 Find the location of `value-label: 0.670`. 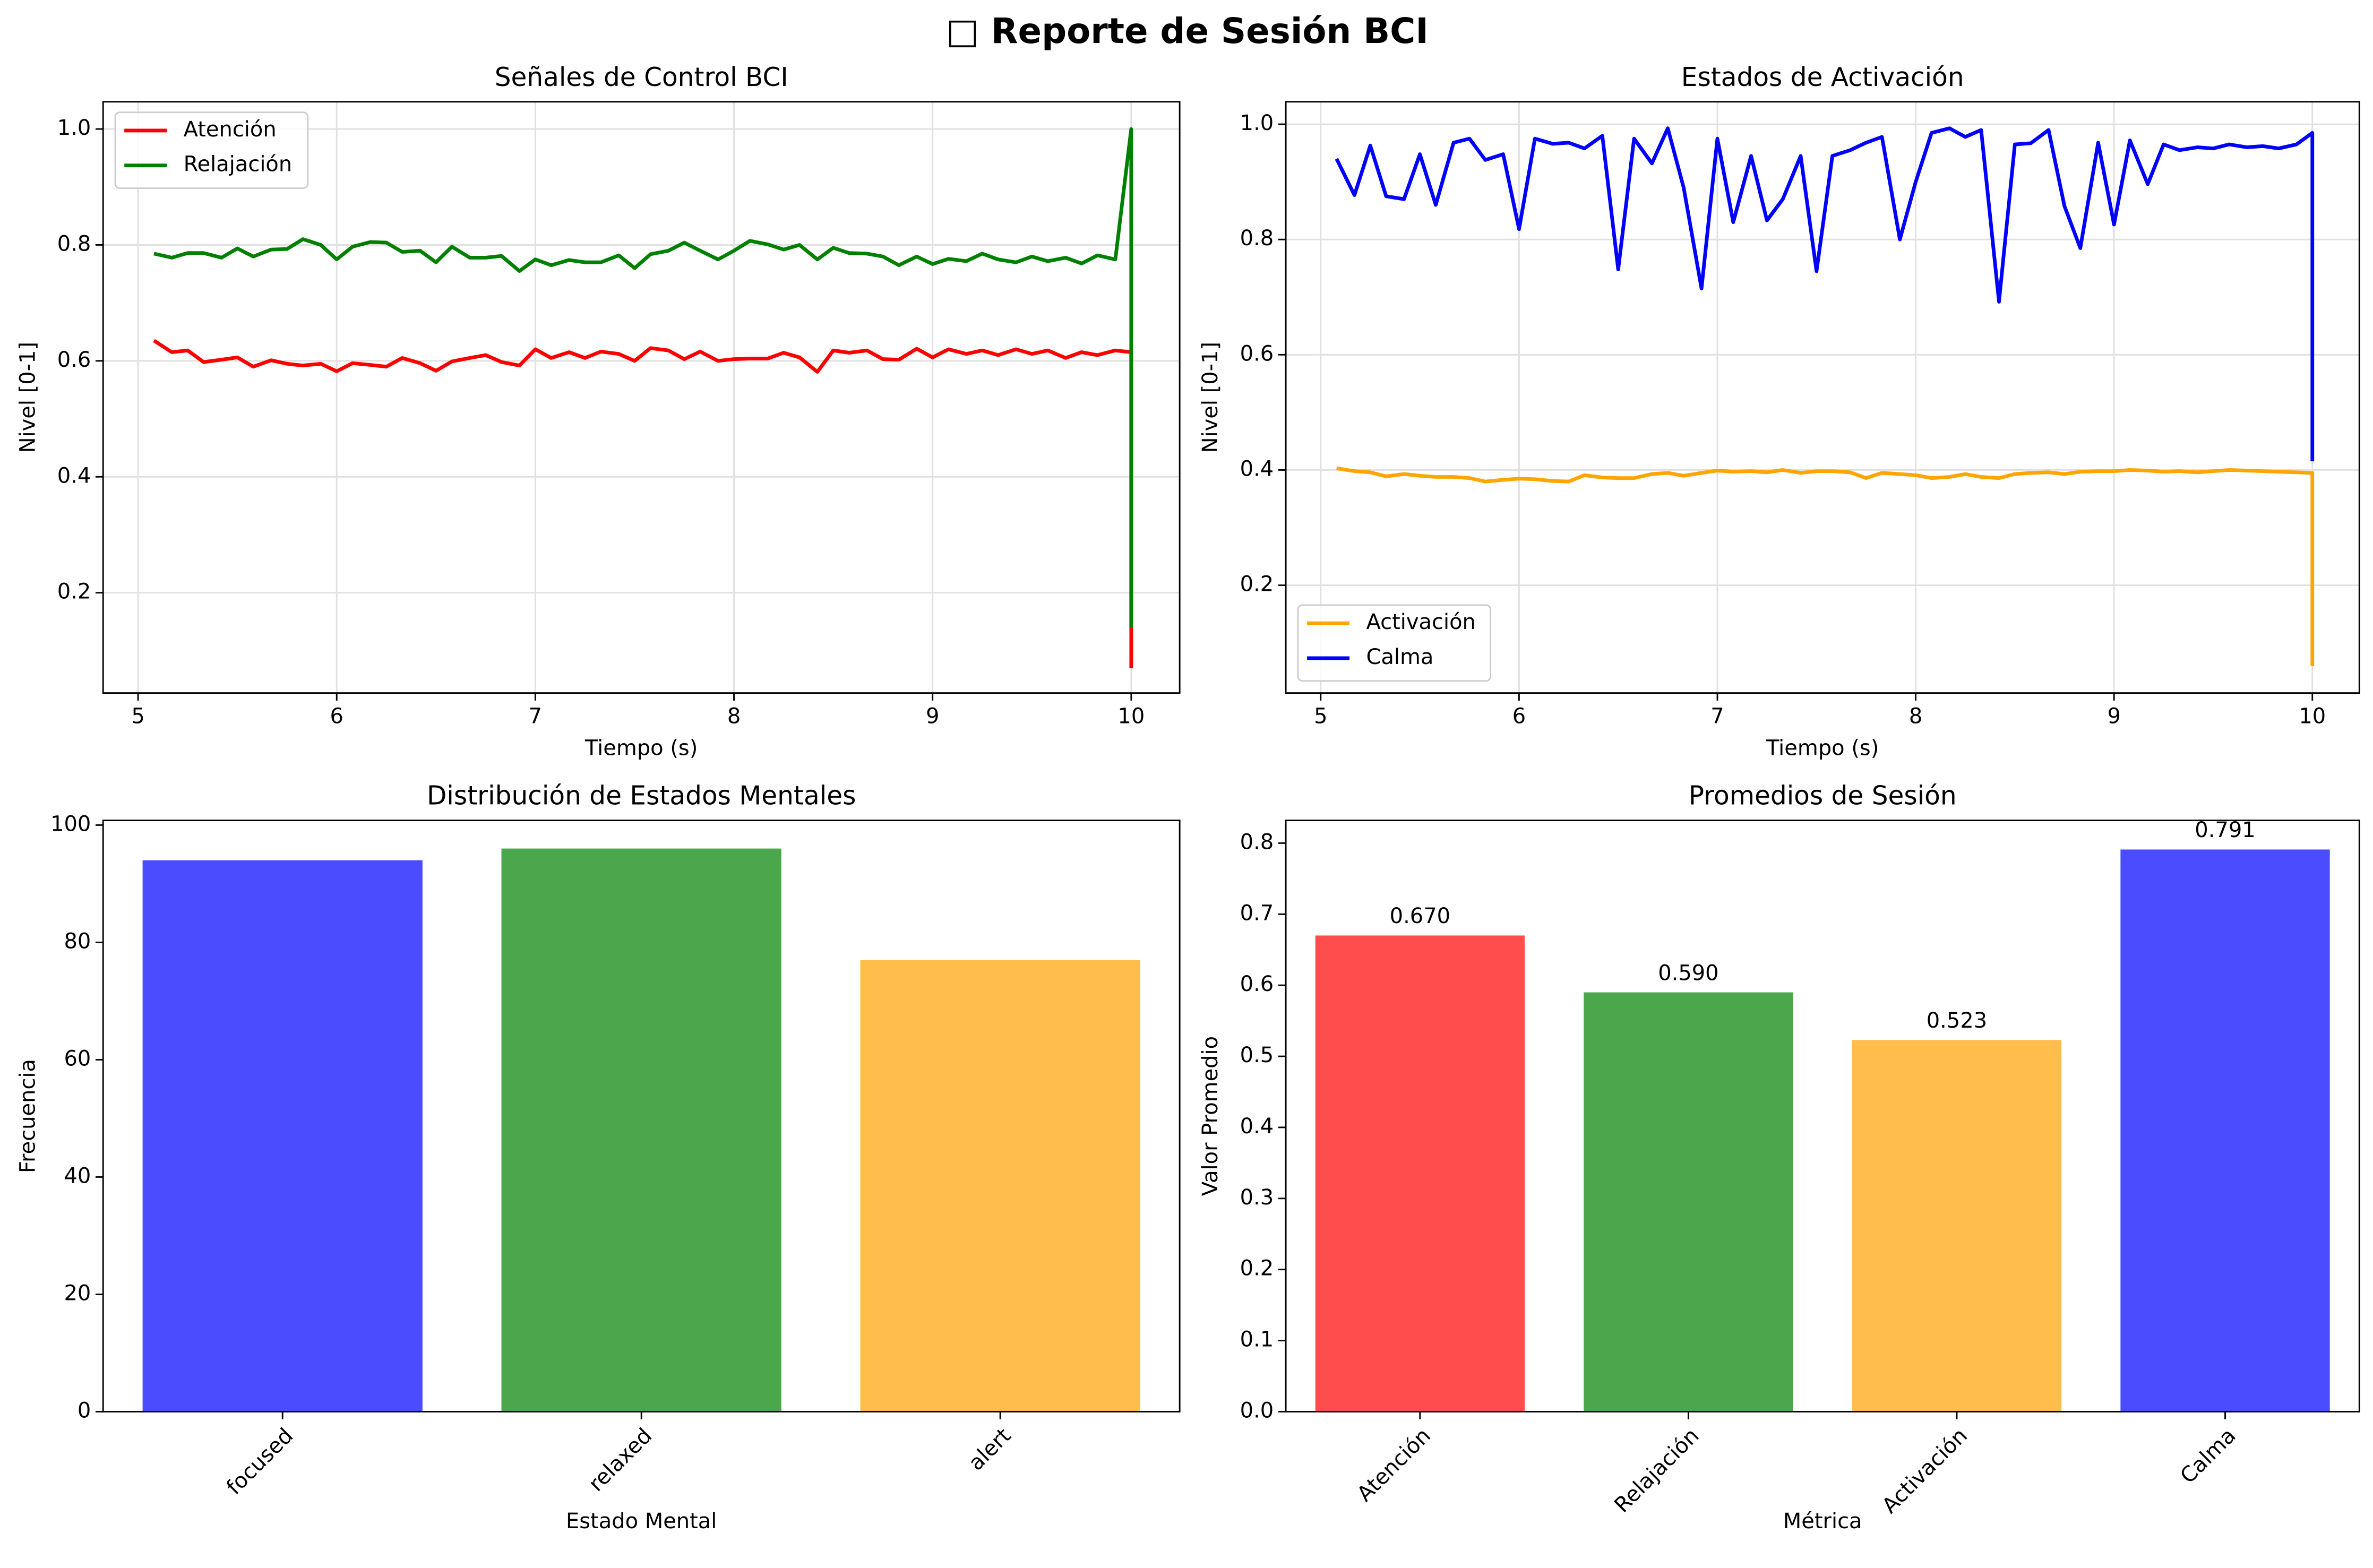

value-label: 0.670 is located at coordinates (1420, 916).